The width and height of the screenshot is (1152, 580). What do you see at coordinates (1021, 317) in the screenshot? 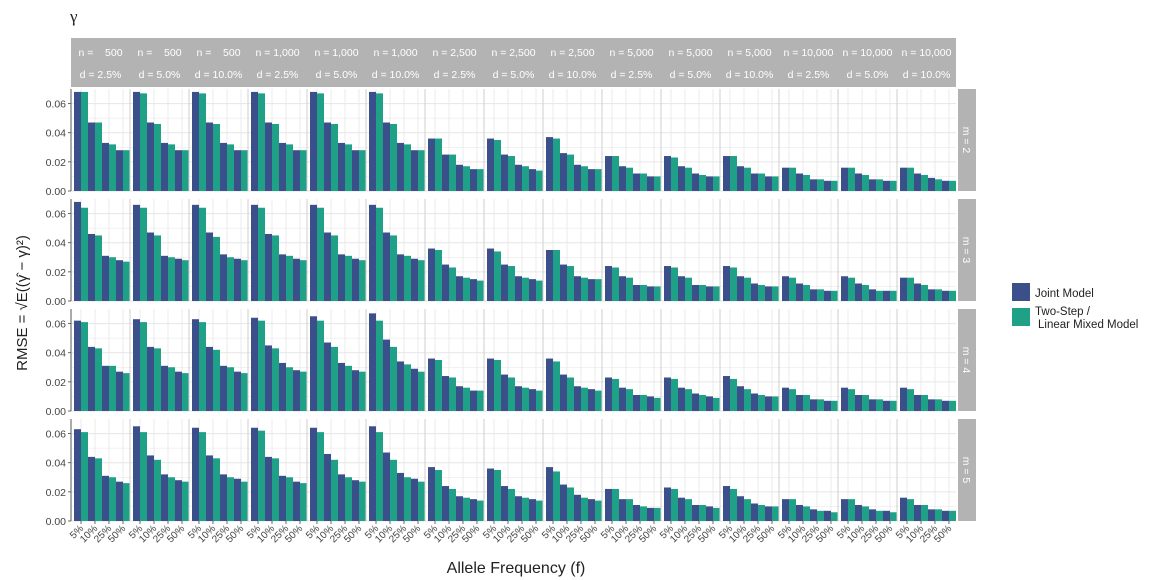
I see `legend-swatch-twostep` at bounding box center [1021, 317].